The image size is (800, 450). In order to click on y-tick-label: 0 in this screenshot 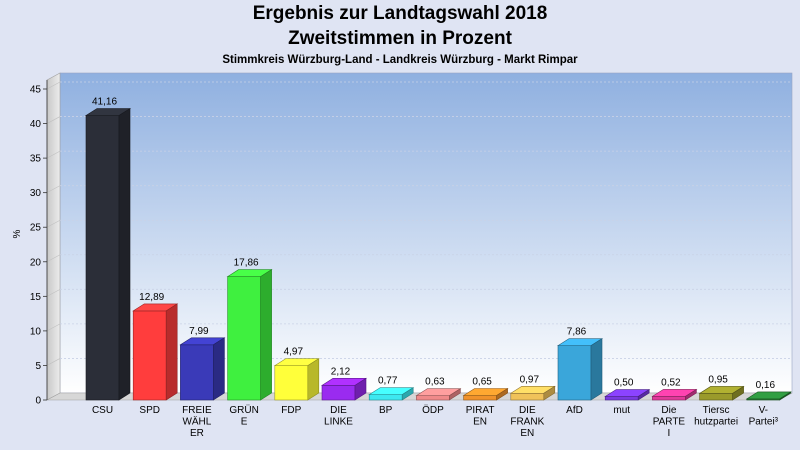, I will do `click(38, 401)`.